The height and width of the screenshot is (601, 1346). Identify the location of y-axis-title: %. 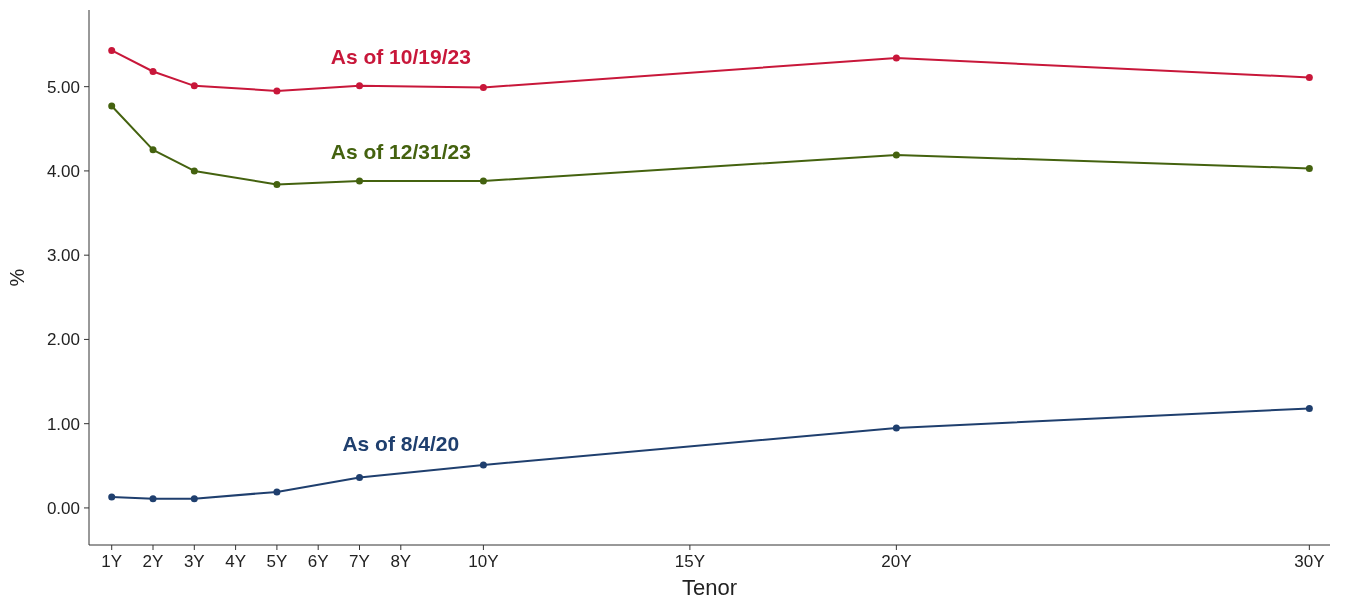
(17, 277).